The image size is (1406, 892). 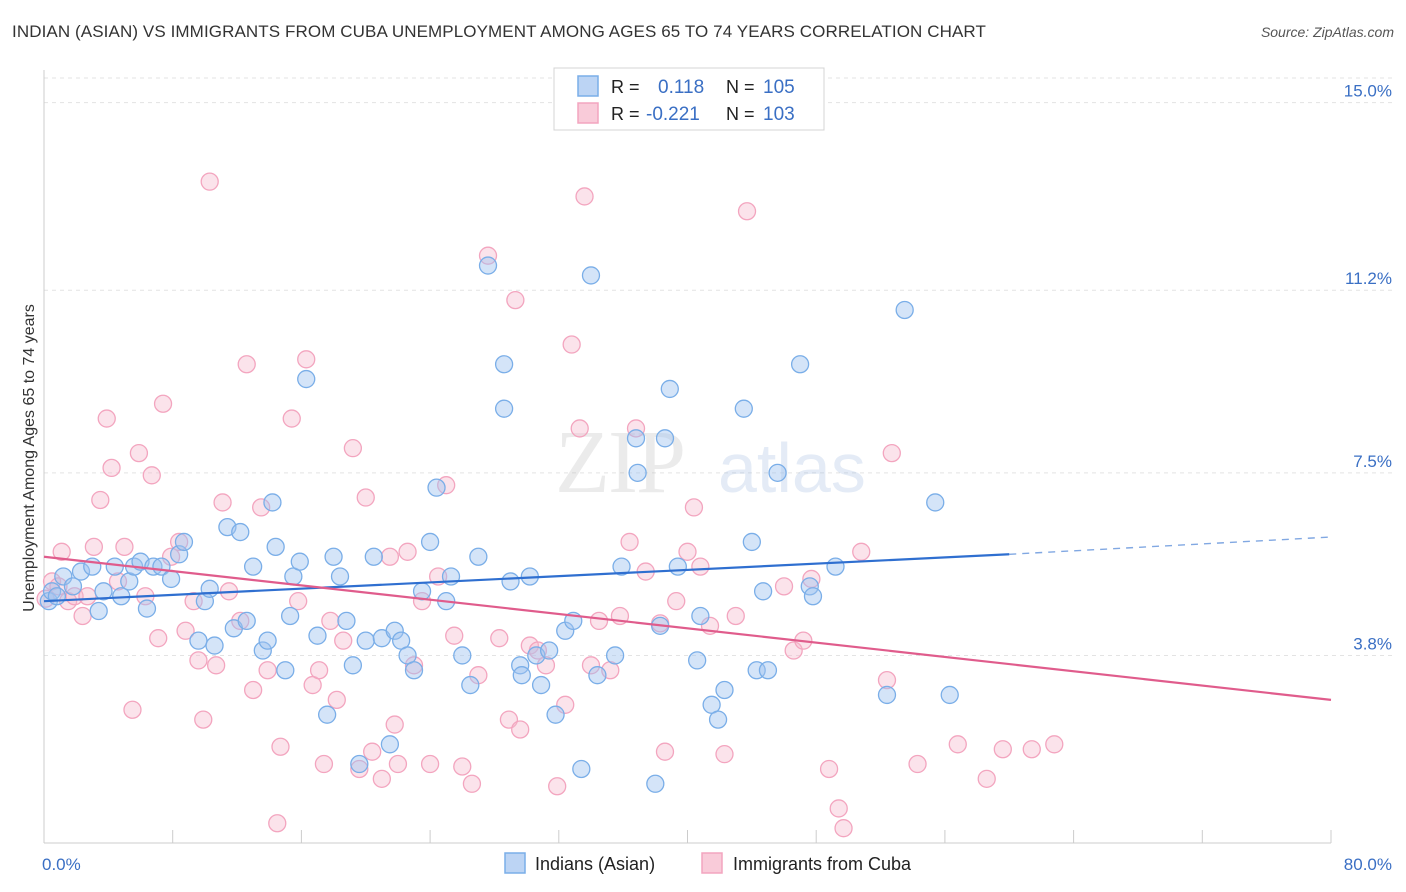 What do you see at coordinates (1170, 545) in the screenshot?
I see `indian-trend-extension` at bounding box center [1170, 545].